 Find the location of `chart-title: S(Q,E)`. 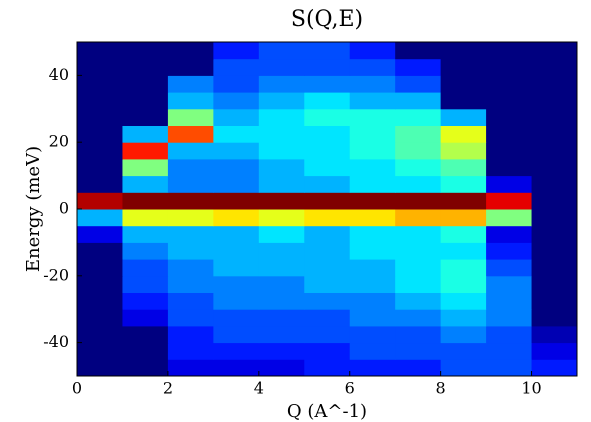

chart-title: S(Q,E) is located at coordinates (327, 19).